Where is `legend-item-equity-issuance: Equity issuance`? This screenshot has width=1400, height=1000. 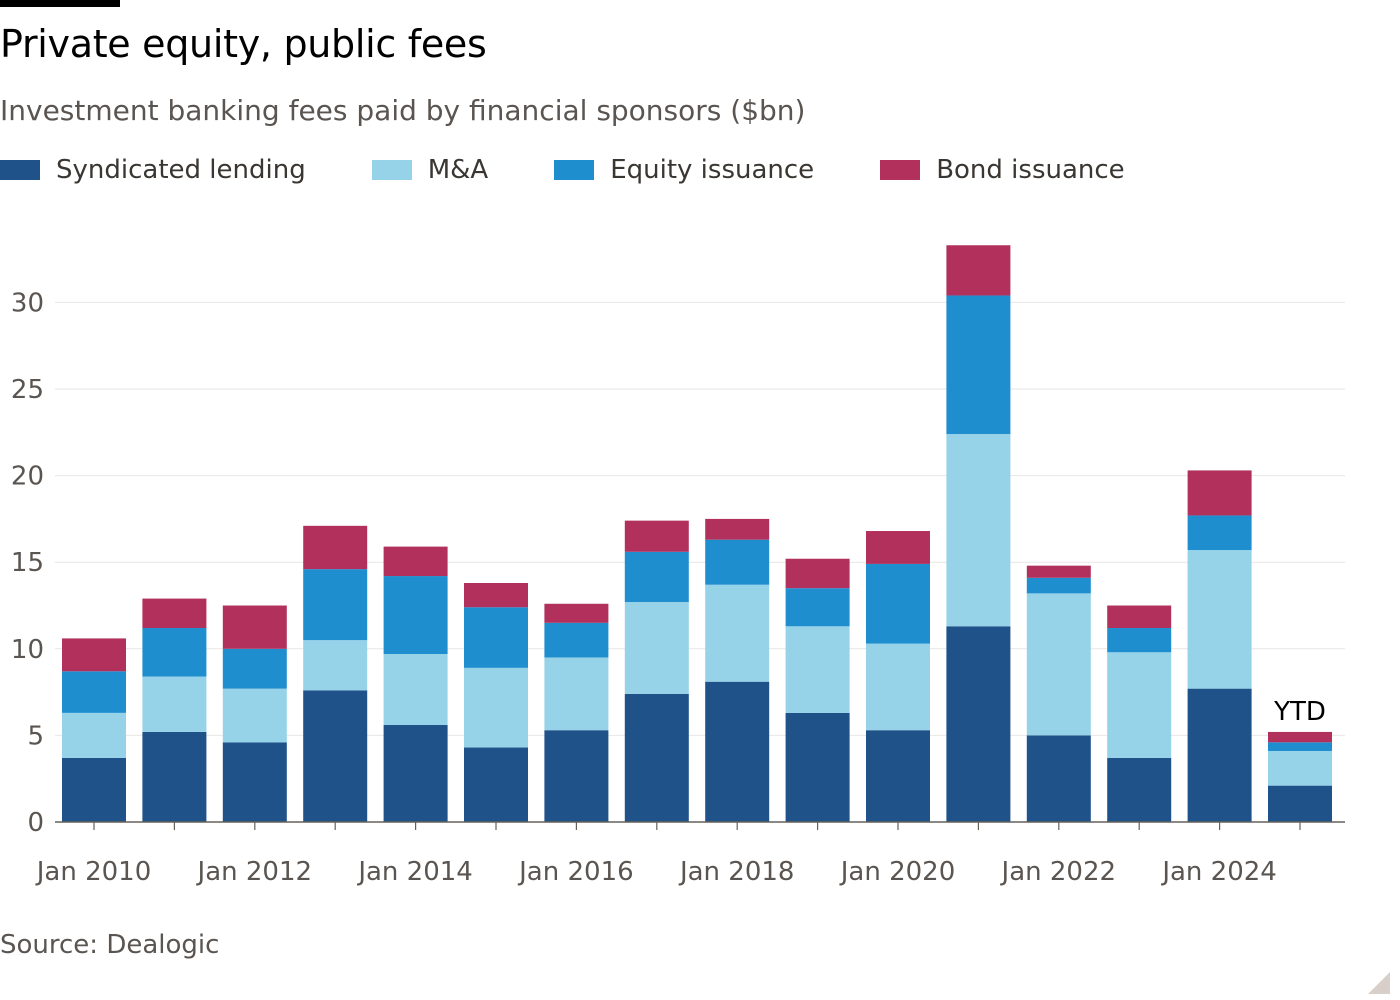 legend-item-equity-issuance: Equity issuance is located at coordinates (684, 170).